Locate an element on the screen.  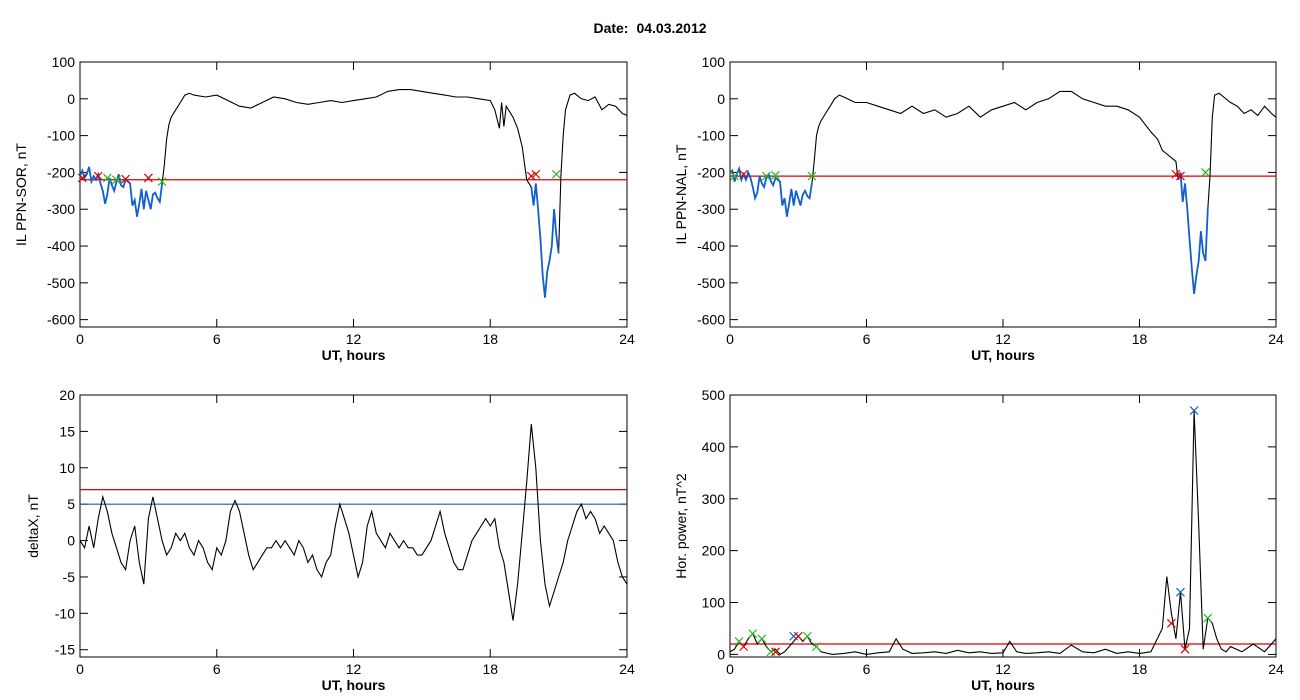
y-tick-label: -15 is located at coordinates (65, 650).